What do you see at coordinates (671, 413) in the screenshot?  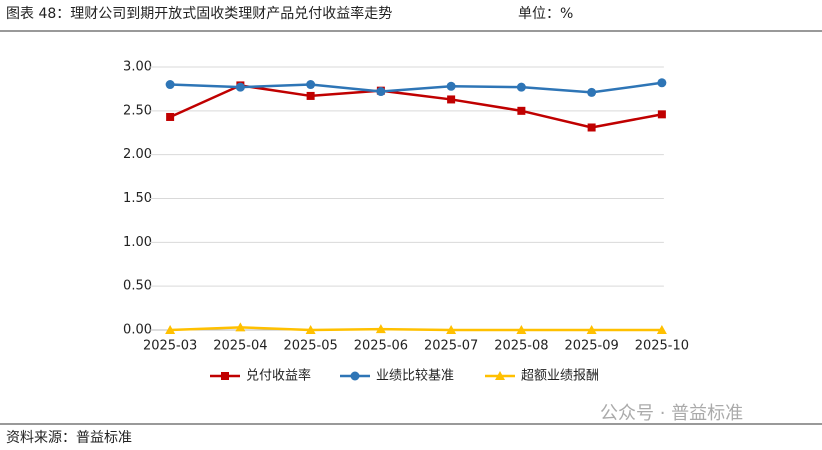 I see `watermark: 公众号 · 普益标准` at bounding box center [671, 413].